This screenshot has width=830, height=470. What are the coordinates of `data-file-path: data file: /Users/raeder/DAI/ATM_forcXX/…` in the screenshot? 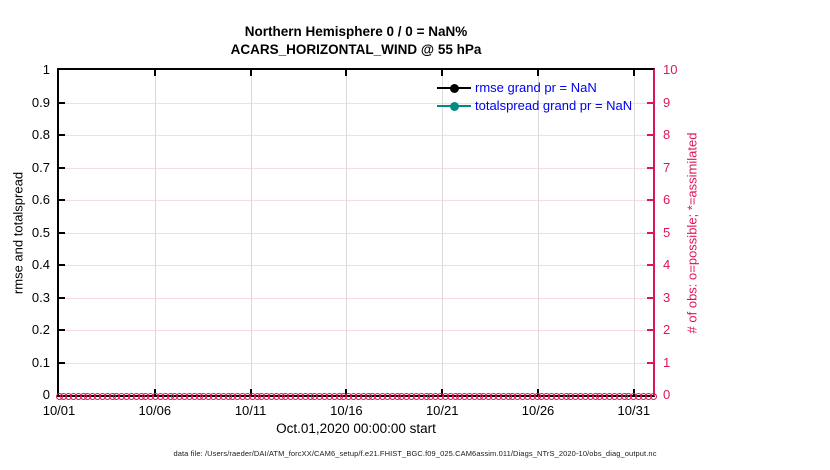 It's located at (415, 453).